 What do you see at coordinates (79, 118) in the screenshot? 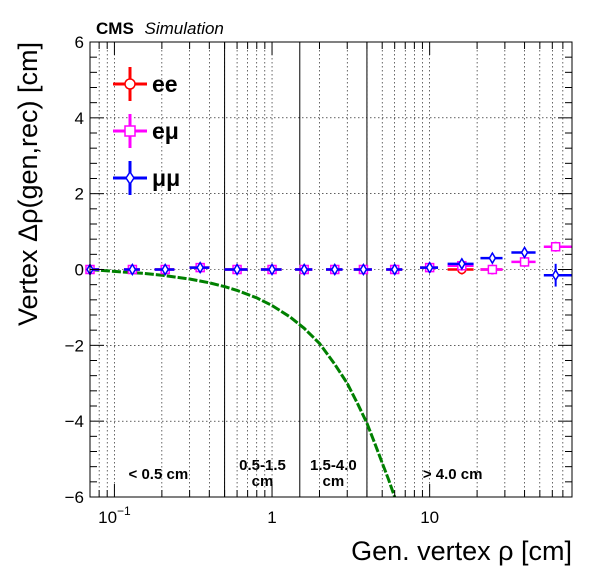
I see `y-tick-label: 4` at bounding box center [79, 118].